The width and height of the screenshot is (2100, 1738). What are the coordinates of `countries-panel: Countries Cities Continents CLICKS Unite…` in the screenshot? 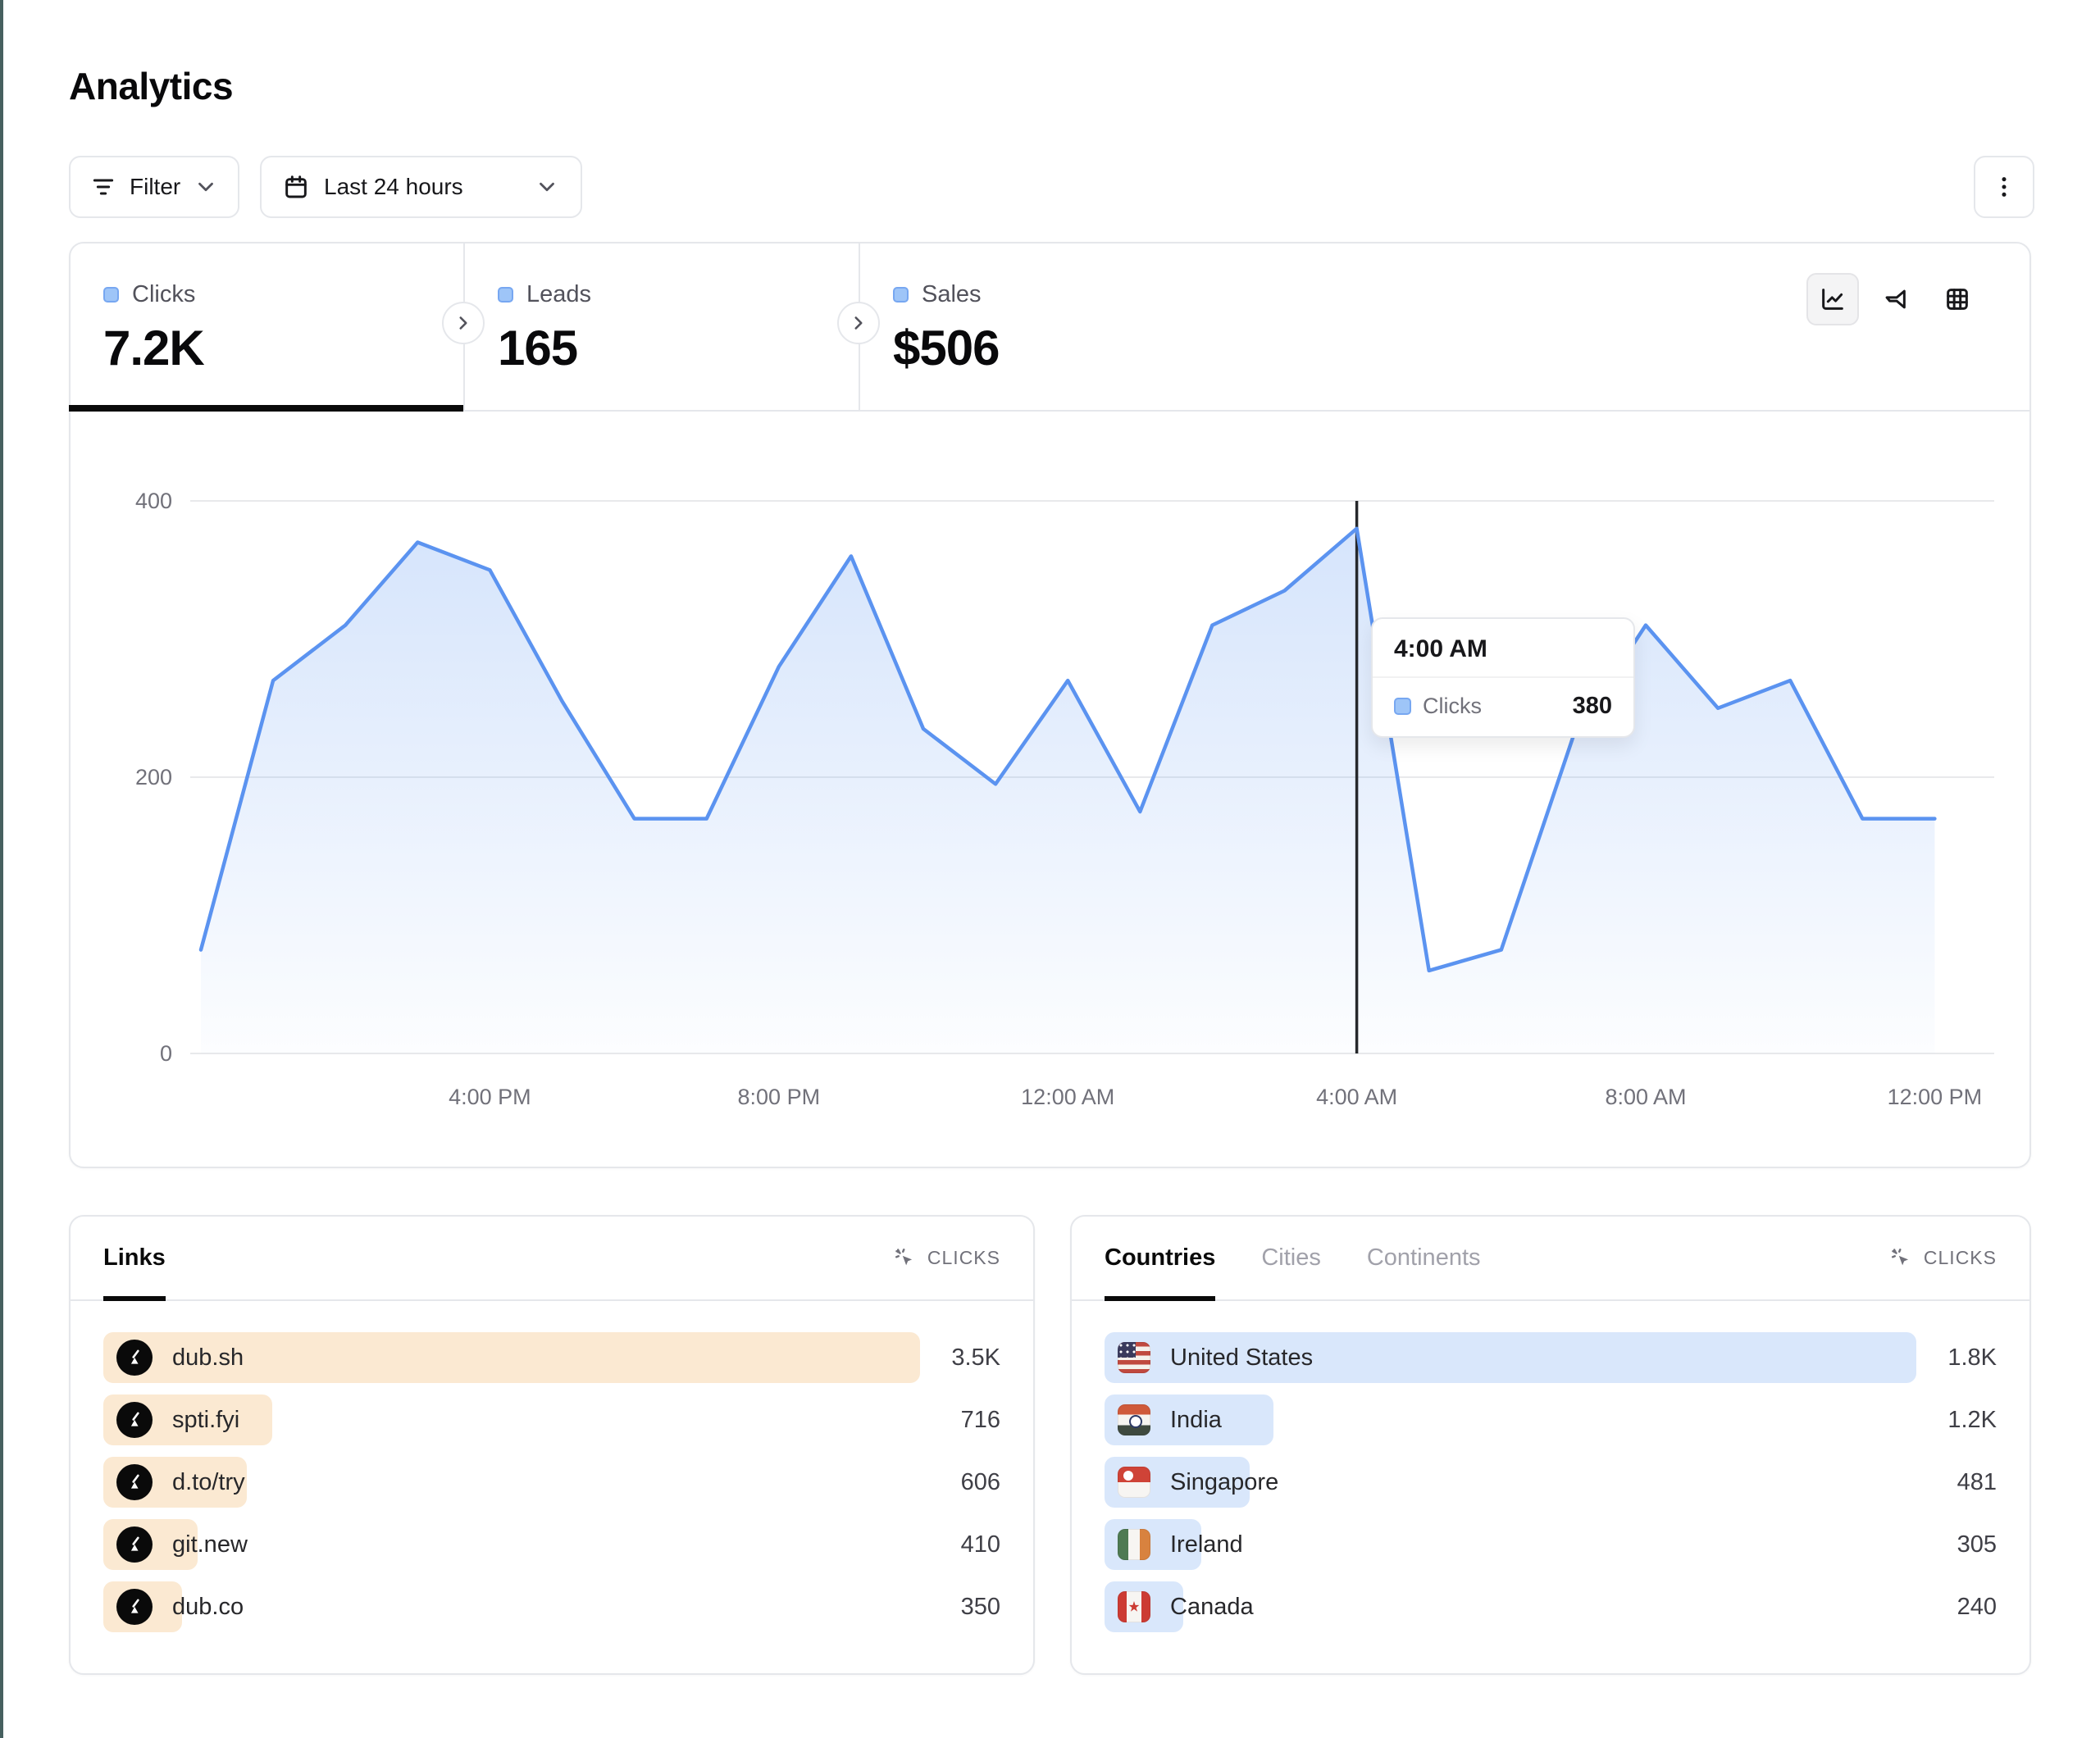 It's located at (1550, 1445).